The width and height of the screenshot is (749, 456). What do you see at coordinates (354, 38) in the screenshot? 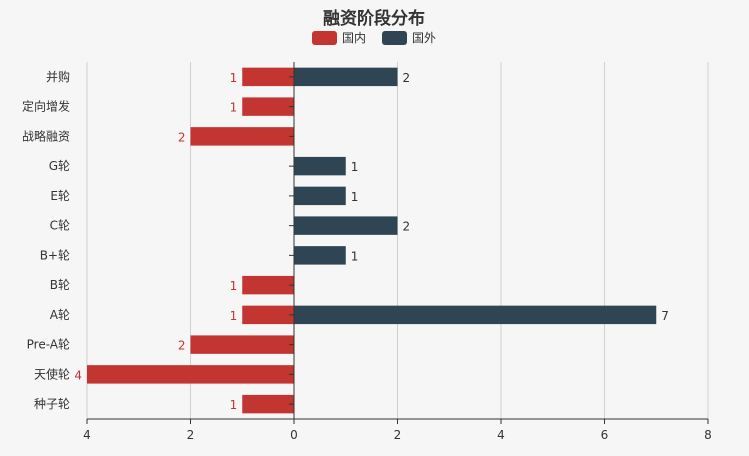
I see `legend-label: 国内` at bounding box center [354, 38].